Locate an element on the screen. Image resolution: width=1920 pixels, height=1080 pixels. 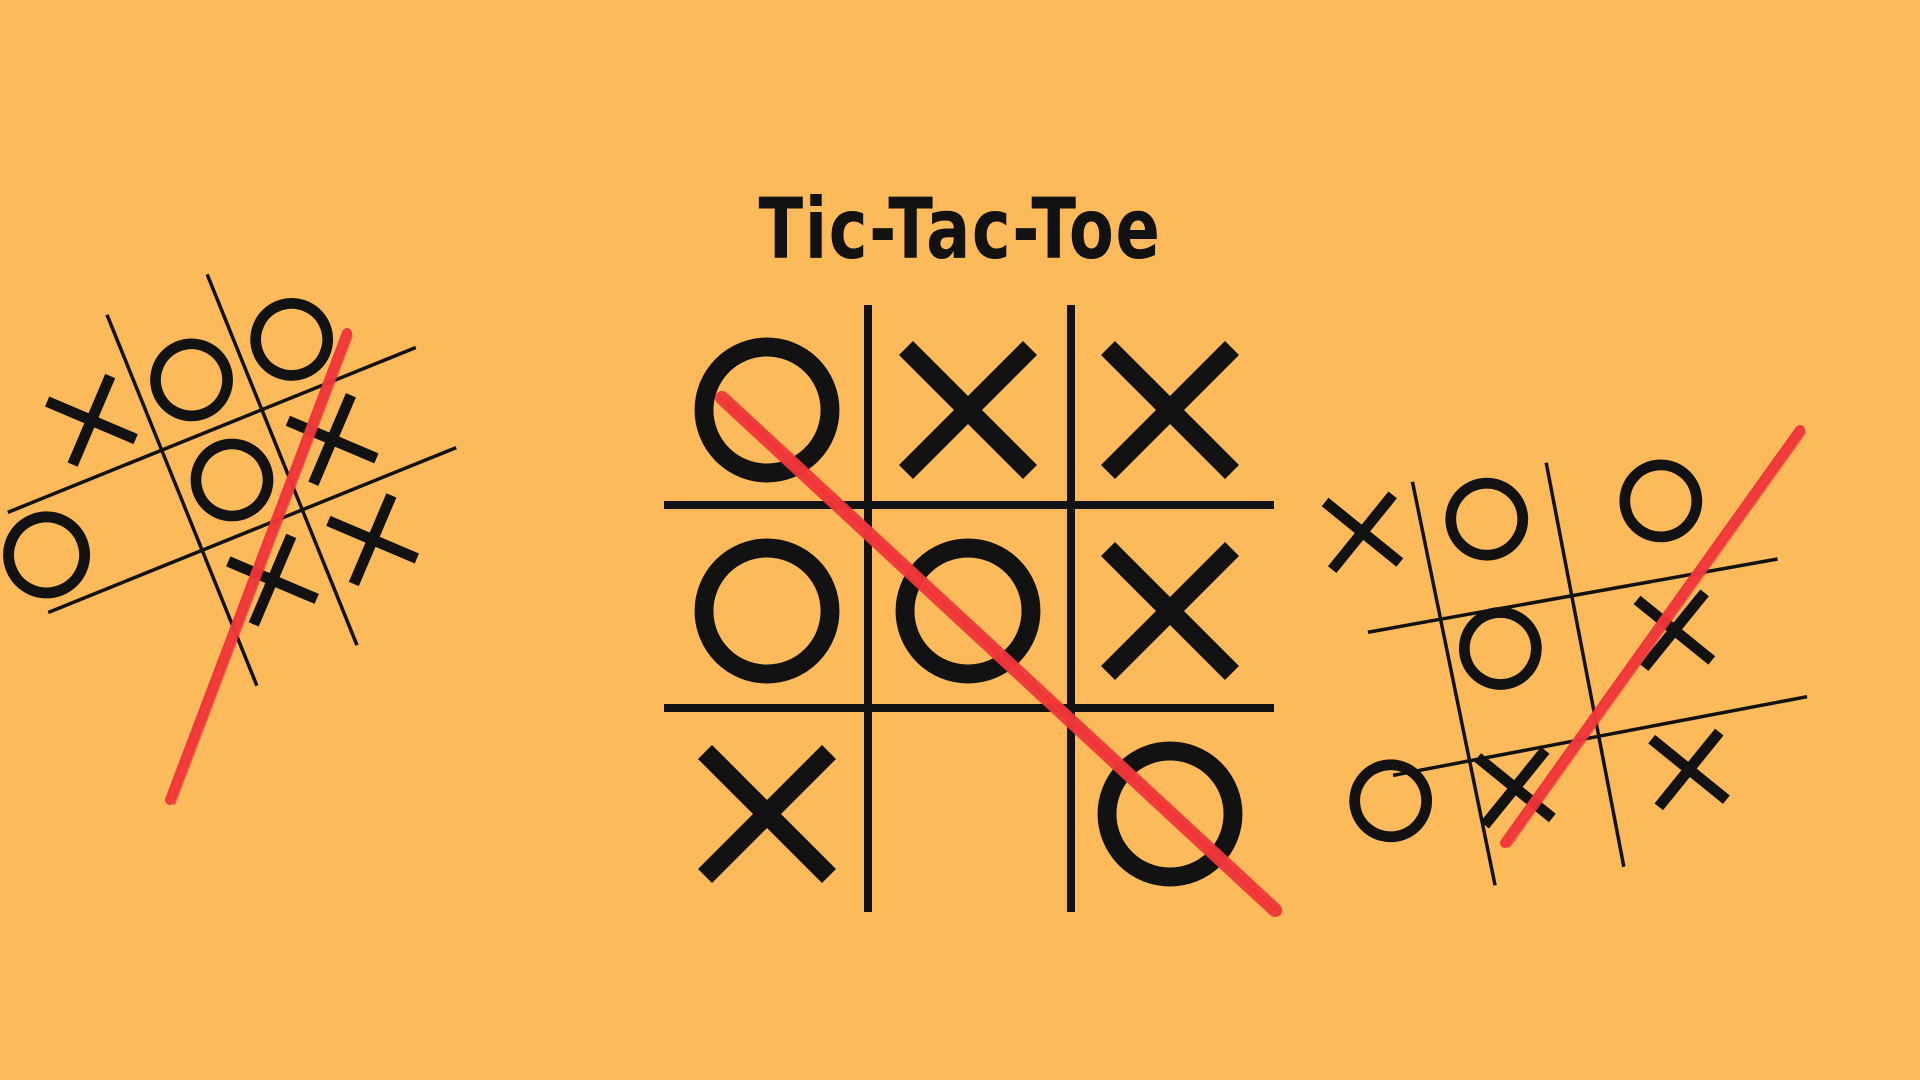
main-winning-strike is located at coordinates (998, 654).